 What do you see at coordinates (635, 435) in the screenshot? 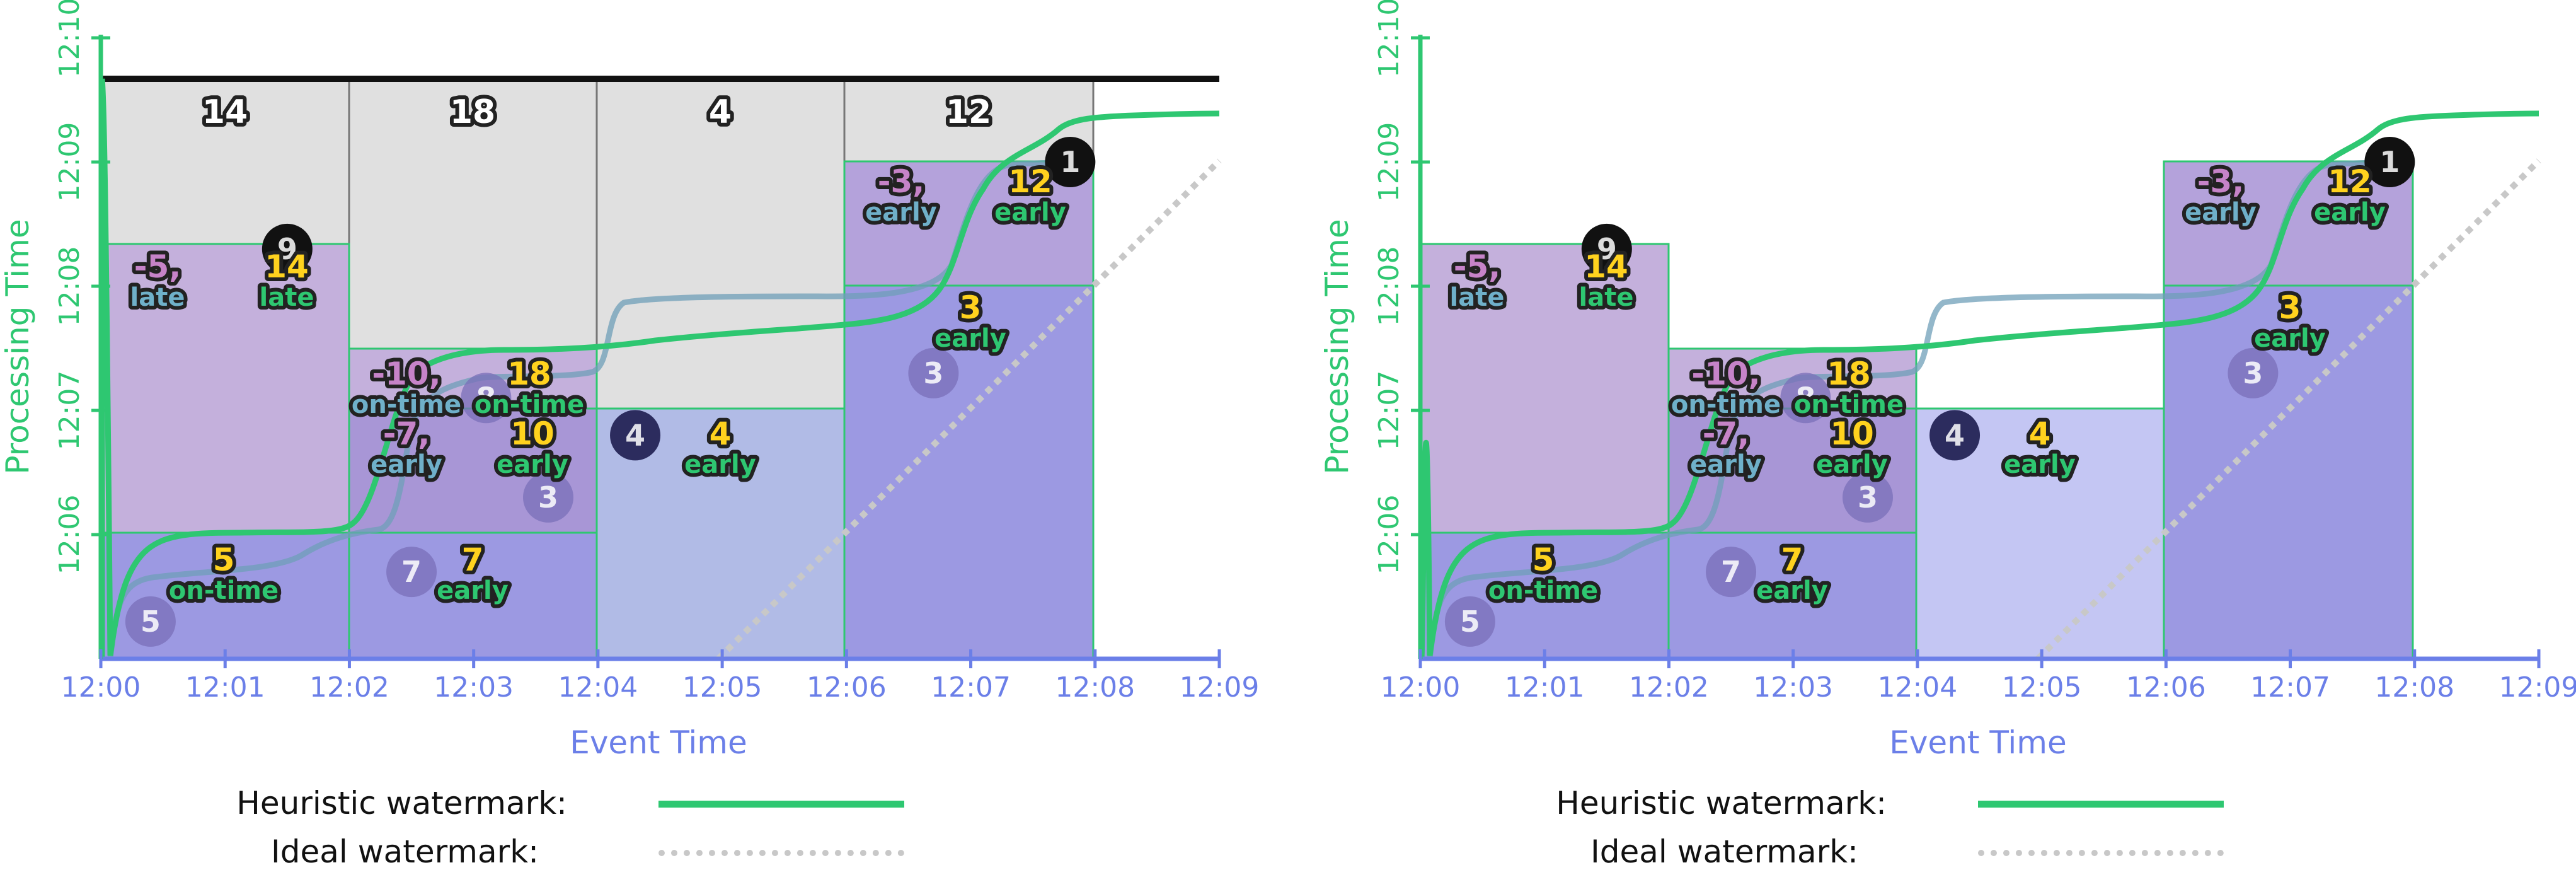
I see `data-point-value: 4` at bounding box center [635, 435].